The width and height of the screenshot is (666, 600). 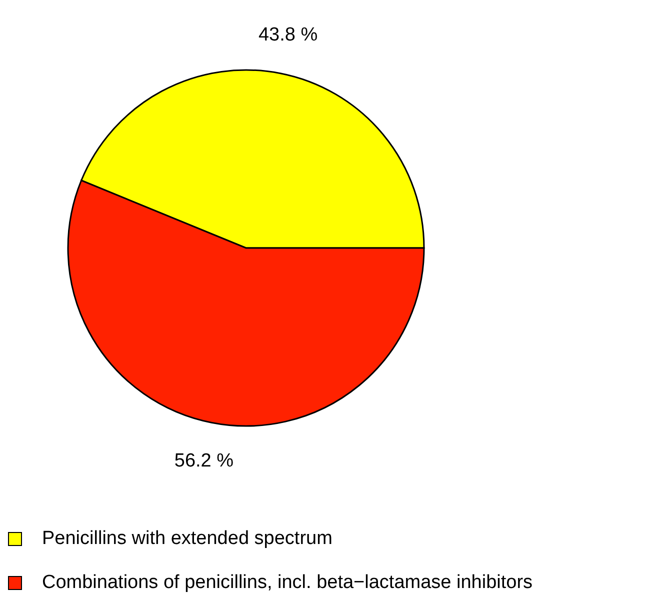 I want to click on data-label: 43.8 %, so click(x=288, y=35).